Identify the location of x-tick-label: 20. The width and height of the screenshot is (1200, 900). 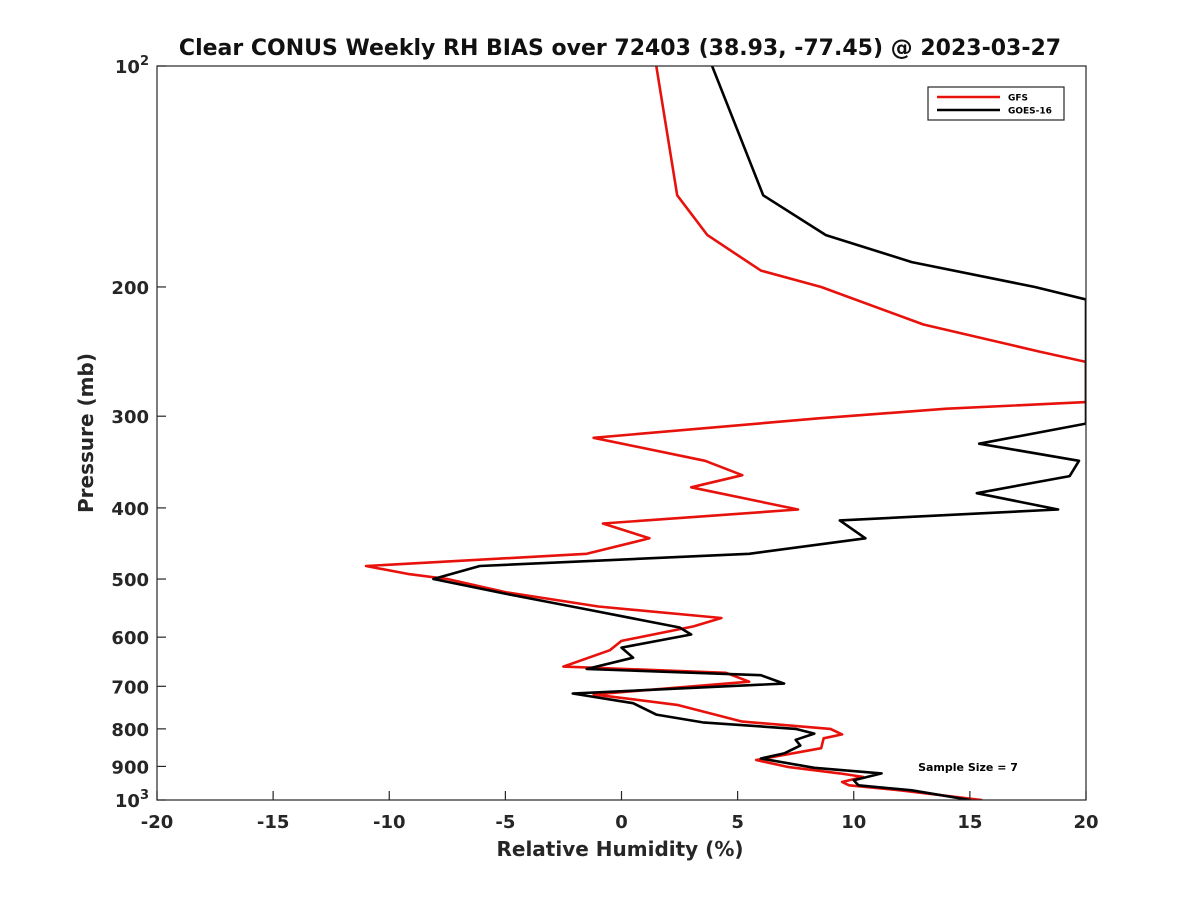
(1085, 822).